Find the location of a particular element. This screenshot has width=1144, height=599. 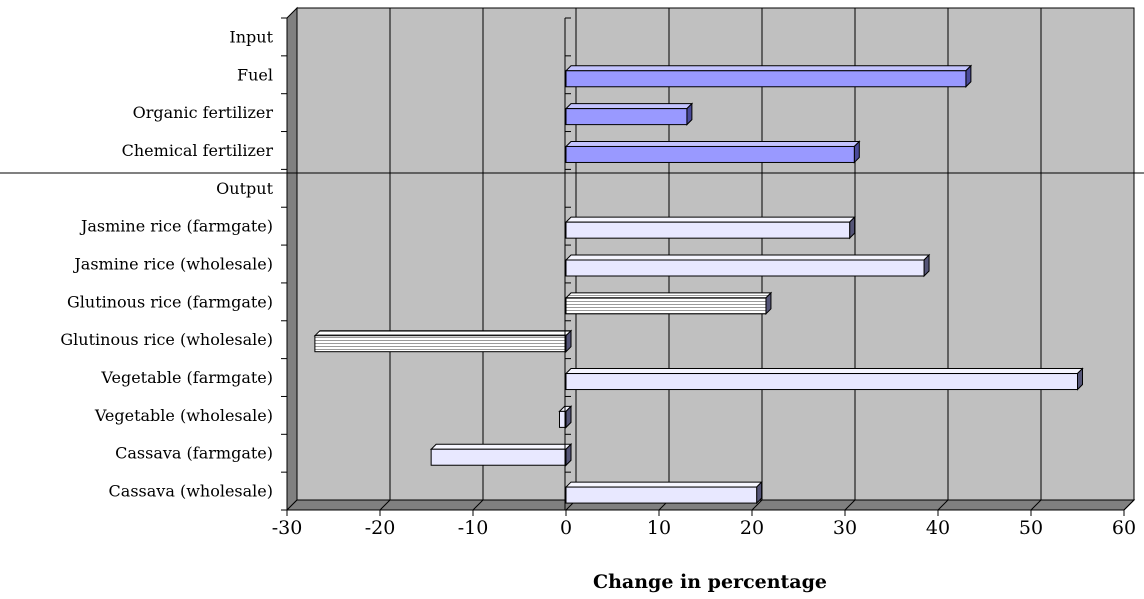

category-label: Input is located at coordinates (251, 36).